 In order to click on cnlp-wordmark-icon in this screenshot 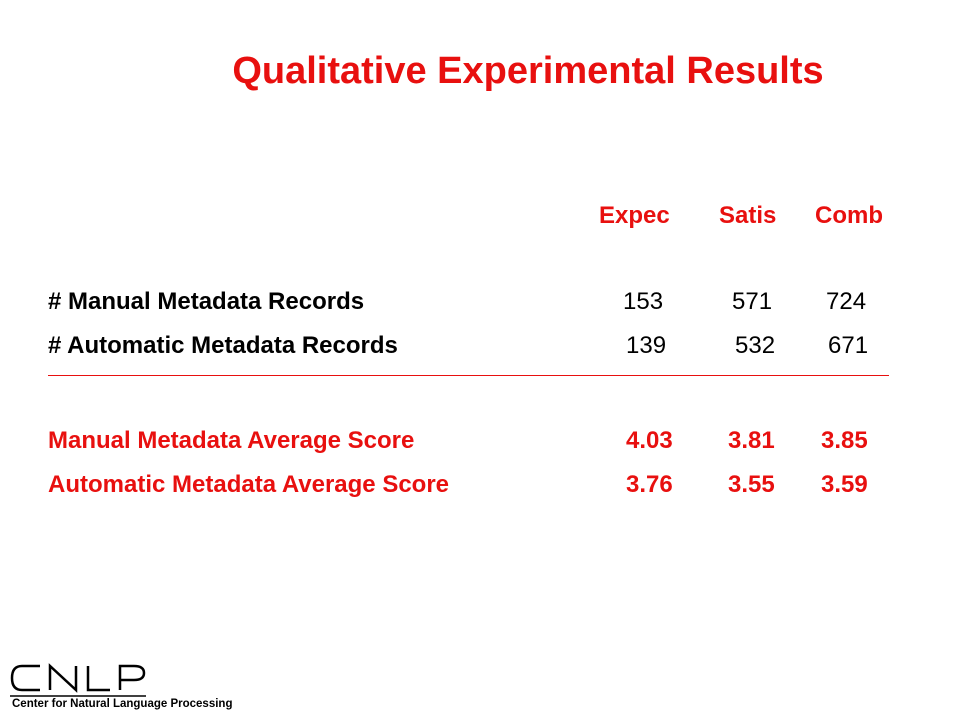, I will do `click(78, 680)`.